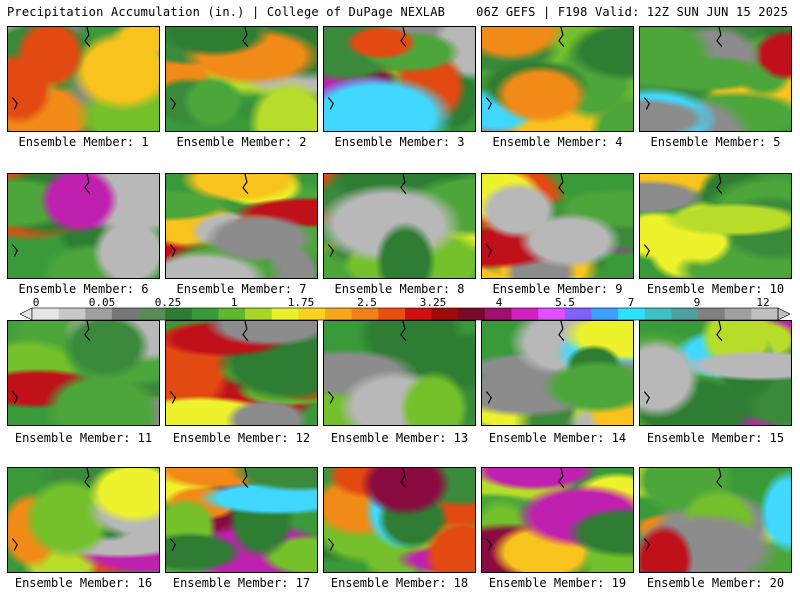  Describe the element at coordinates (631, 302) in the screenshot. I see `colorbar-tick-label: 7` at that location.